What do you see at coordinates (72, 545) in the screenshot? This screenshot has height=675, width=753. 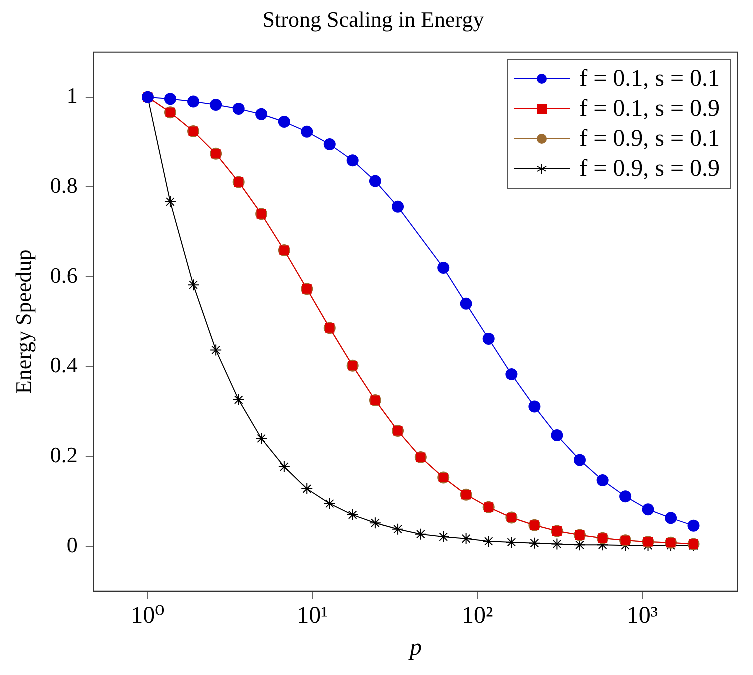 I see `y-tick-label: 0` at bounding box center [72, 545].